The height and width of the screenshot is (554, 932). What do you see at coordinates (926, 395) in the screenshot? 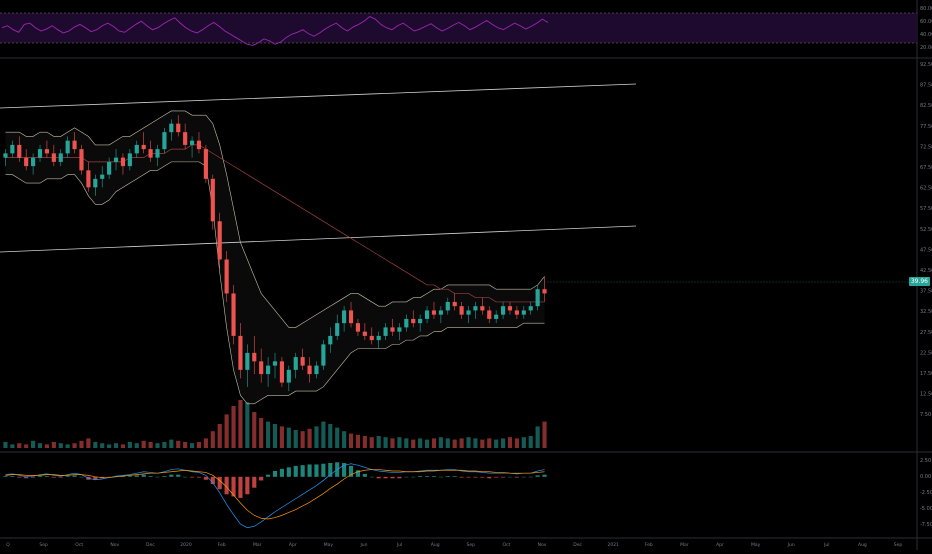
I see `price-tick-label: 12.50` at bounding box center [926, 395].